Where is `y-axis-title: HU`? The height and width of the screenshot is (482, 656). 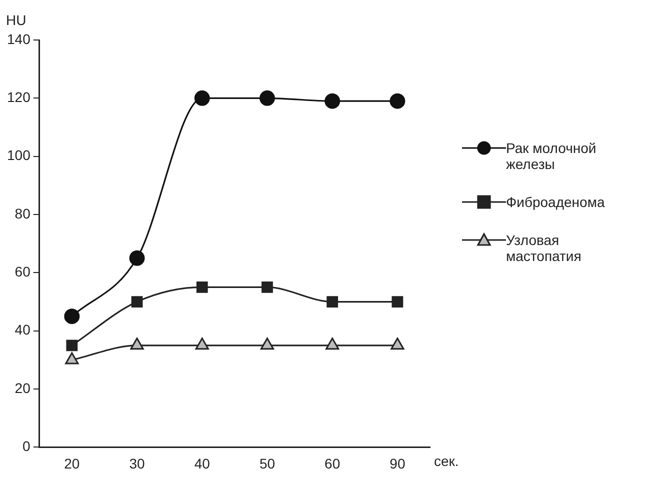
y-axis-title: HU is located at coordinates (16, 20).